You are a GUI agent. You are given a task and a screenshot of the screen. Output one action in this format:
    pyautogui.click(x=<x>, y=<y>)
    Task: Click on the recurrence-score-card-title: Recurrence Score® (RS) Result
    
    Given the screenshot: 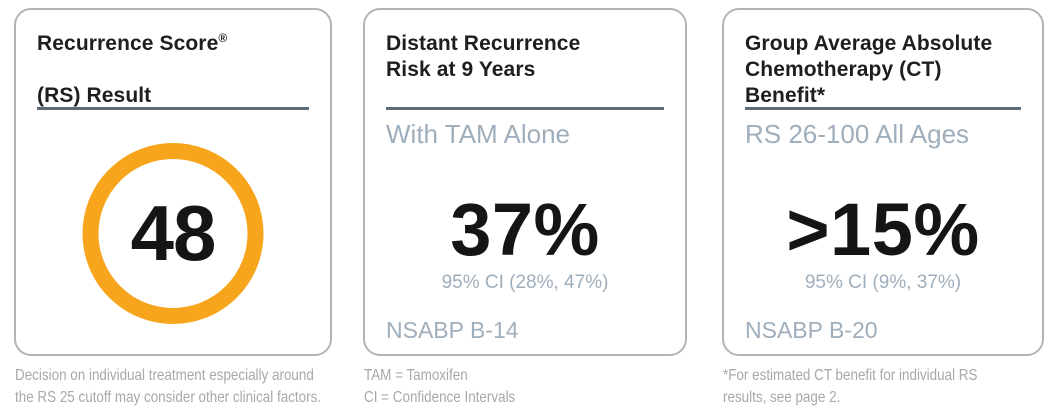 What is the action you would take?
    pyautogui.click(x=174, y=70)
    